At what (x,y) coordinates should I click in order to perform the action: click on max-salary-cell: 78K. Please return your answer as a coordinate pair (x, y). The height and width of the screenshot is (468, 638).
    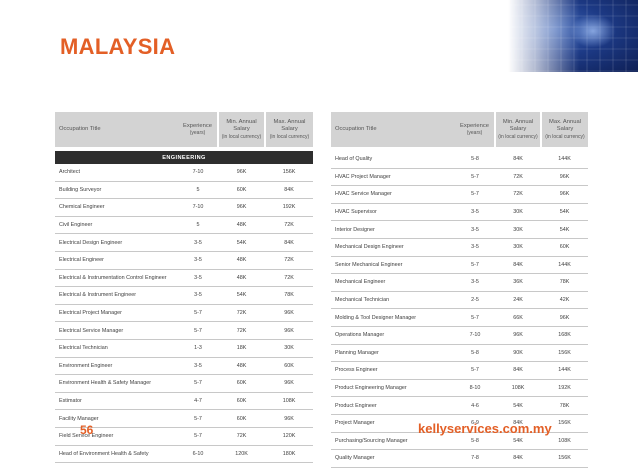
    Looking at the image, I should click on (564, 405).